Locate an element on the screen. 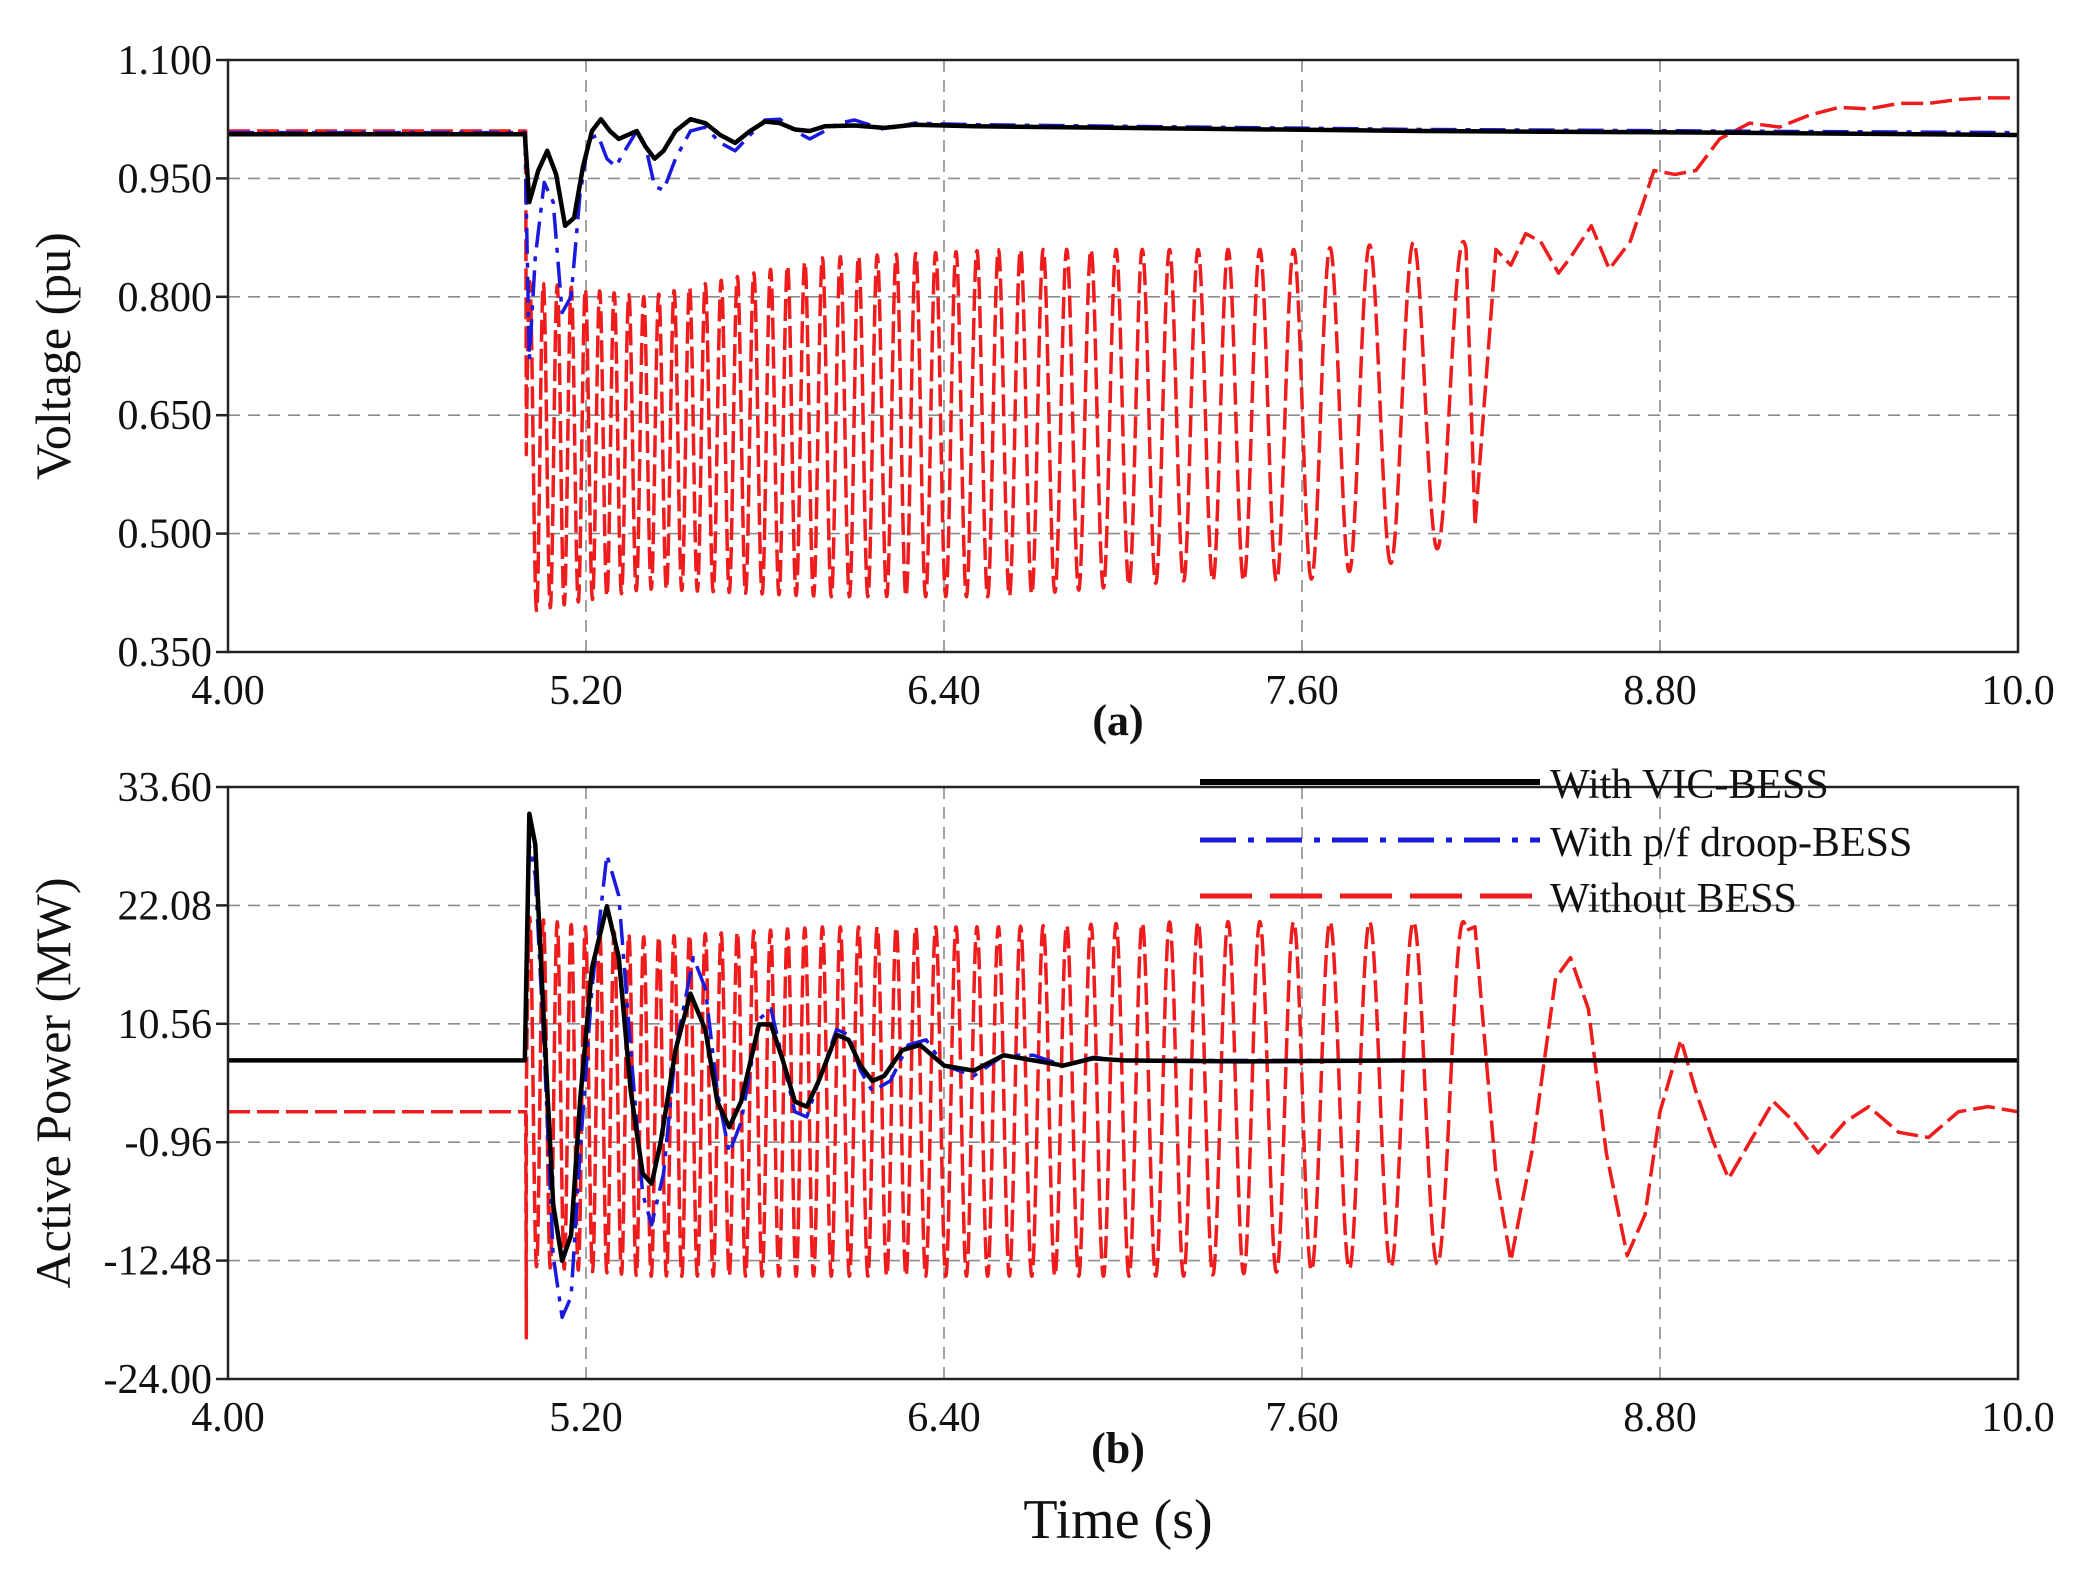 The height and width of the screenshot is (1594, 2096). panel-b-y-tick-1: 22.08 is located at coordinates (165, 906).